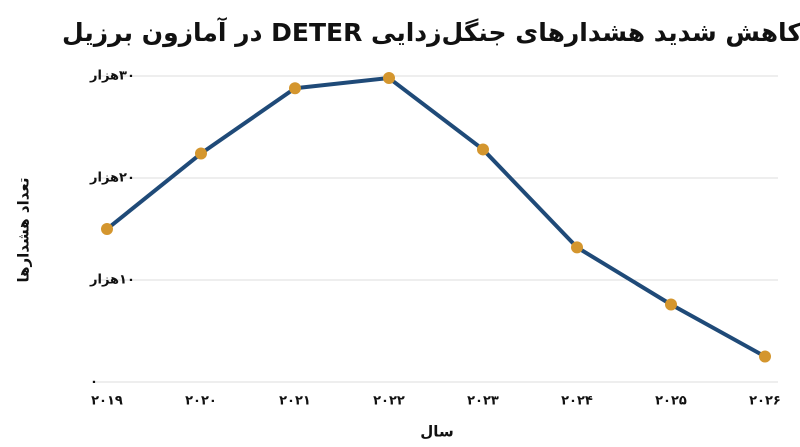 Image resolution: width=800 pixels, height=447 pixels. What do you see at coordinates (201, 401) in the screenshot?
I see `x-tick-label: ۲۰۲۰` at bounding box center [201, 401].